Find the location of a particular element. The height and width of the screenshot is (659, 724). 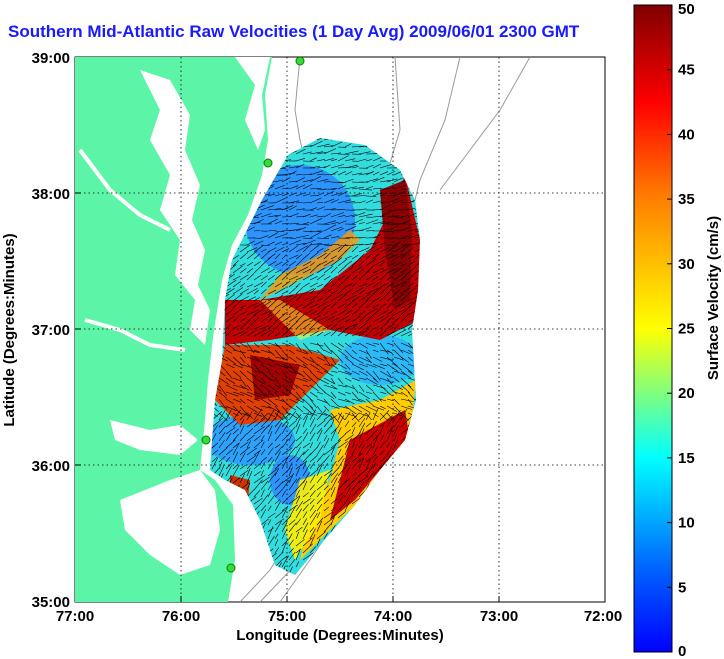

x-tick-label: 75:00 is located at coordinates (287, 616).